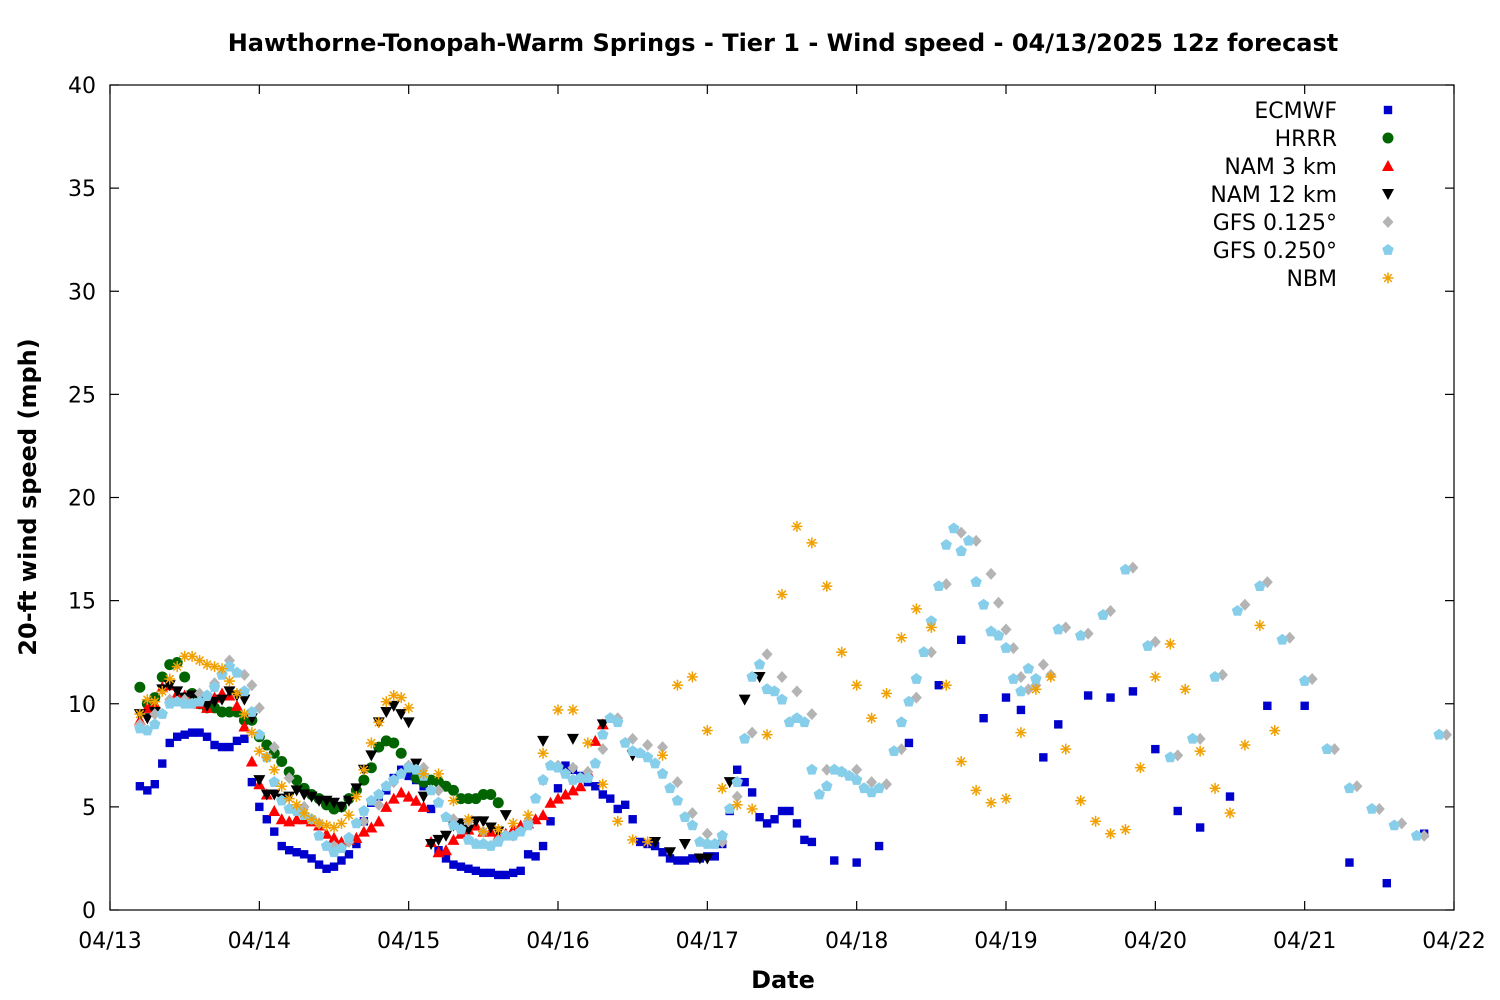 This screenshot has height=1000, width=1500. I want to click on y-tick-label: 30, so click(82, 292).